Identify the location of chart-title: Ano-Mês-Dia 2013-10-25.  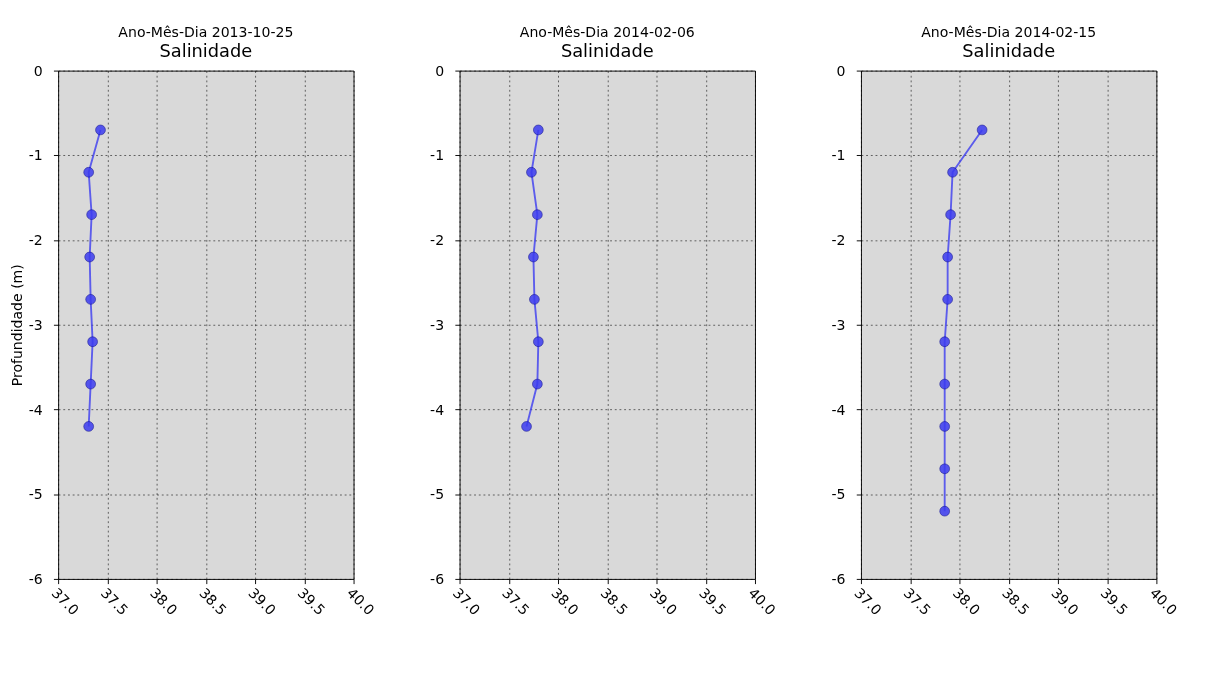
(206, 31).